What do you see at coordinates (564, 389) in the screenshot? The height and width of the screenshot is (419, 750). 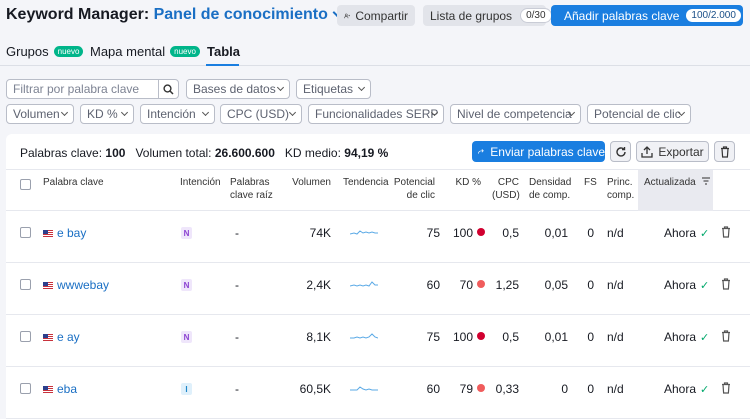 I see `competitive-density-value: 0` at bounding box center [564, 389].